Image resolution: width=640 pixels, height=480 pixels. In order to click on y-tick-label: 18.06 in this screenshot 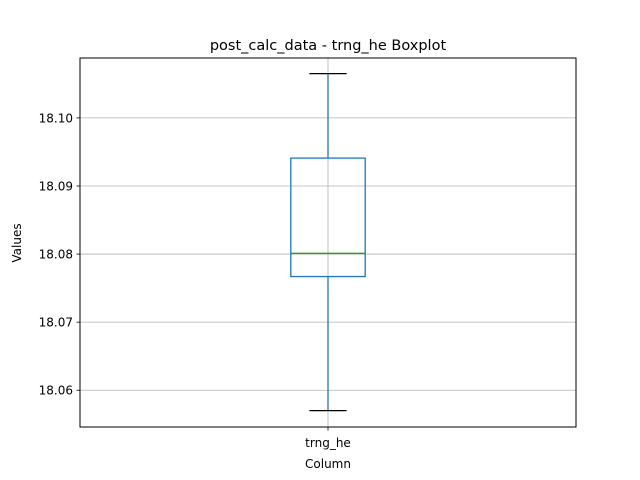, I will do `click(56, 391)`.